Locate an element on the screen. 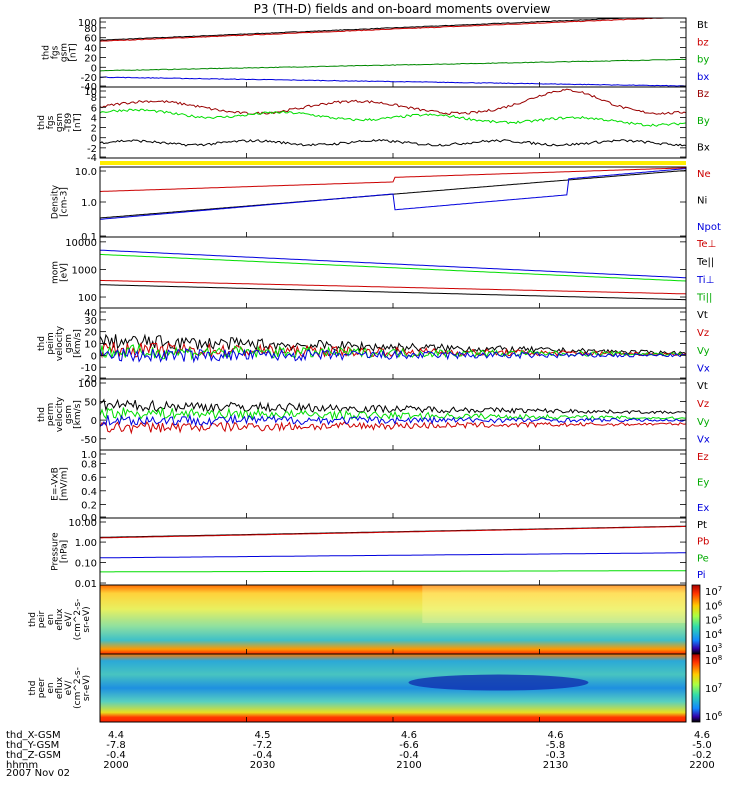  legend-Vy: Vy is located at coordinates (703, 422).